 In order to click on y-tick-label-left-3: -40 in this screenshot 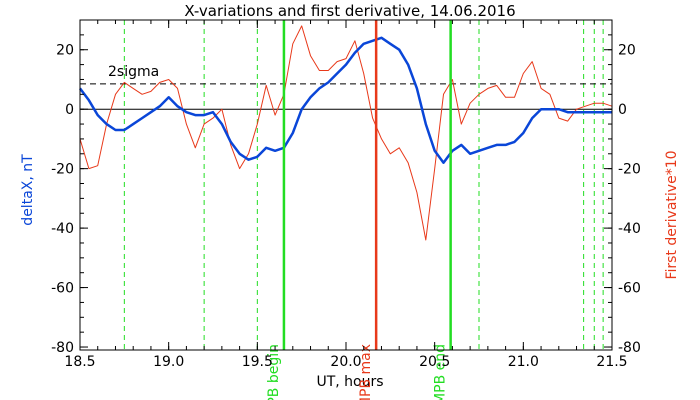, I will do `click(62, 229)`.